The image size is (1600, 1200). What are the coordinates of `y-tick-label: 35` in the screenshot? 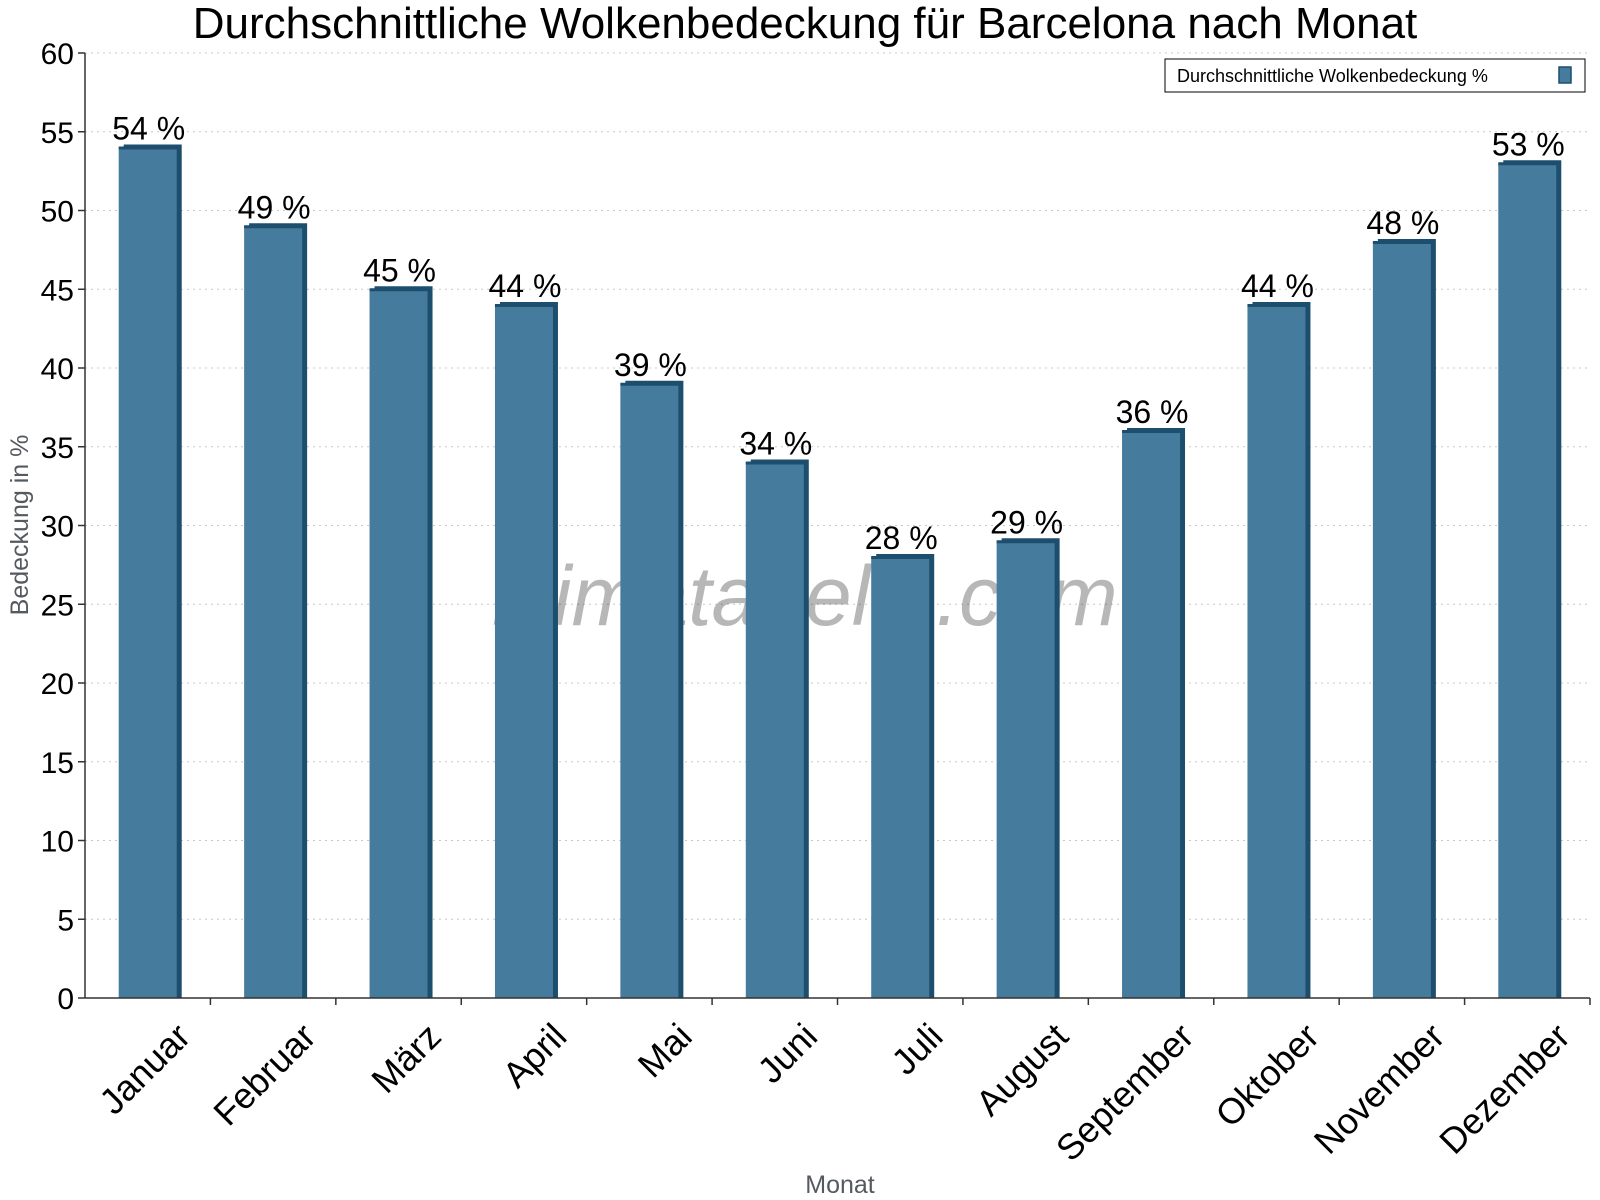 It's located at (57, 448).